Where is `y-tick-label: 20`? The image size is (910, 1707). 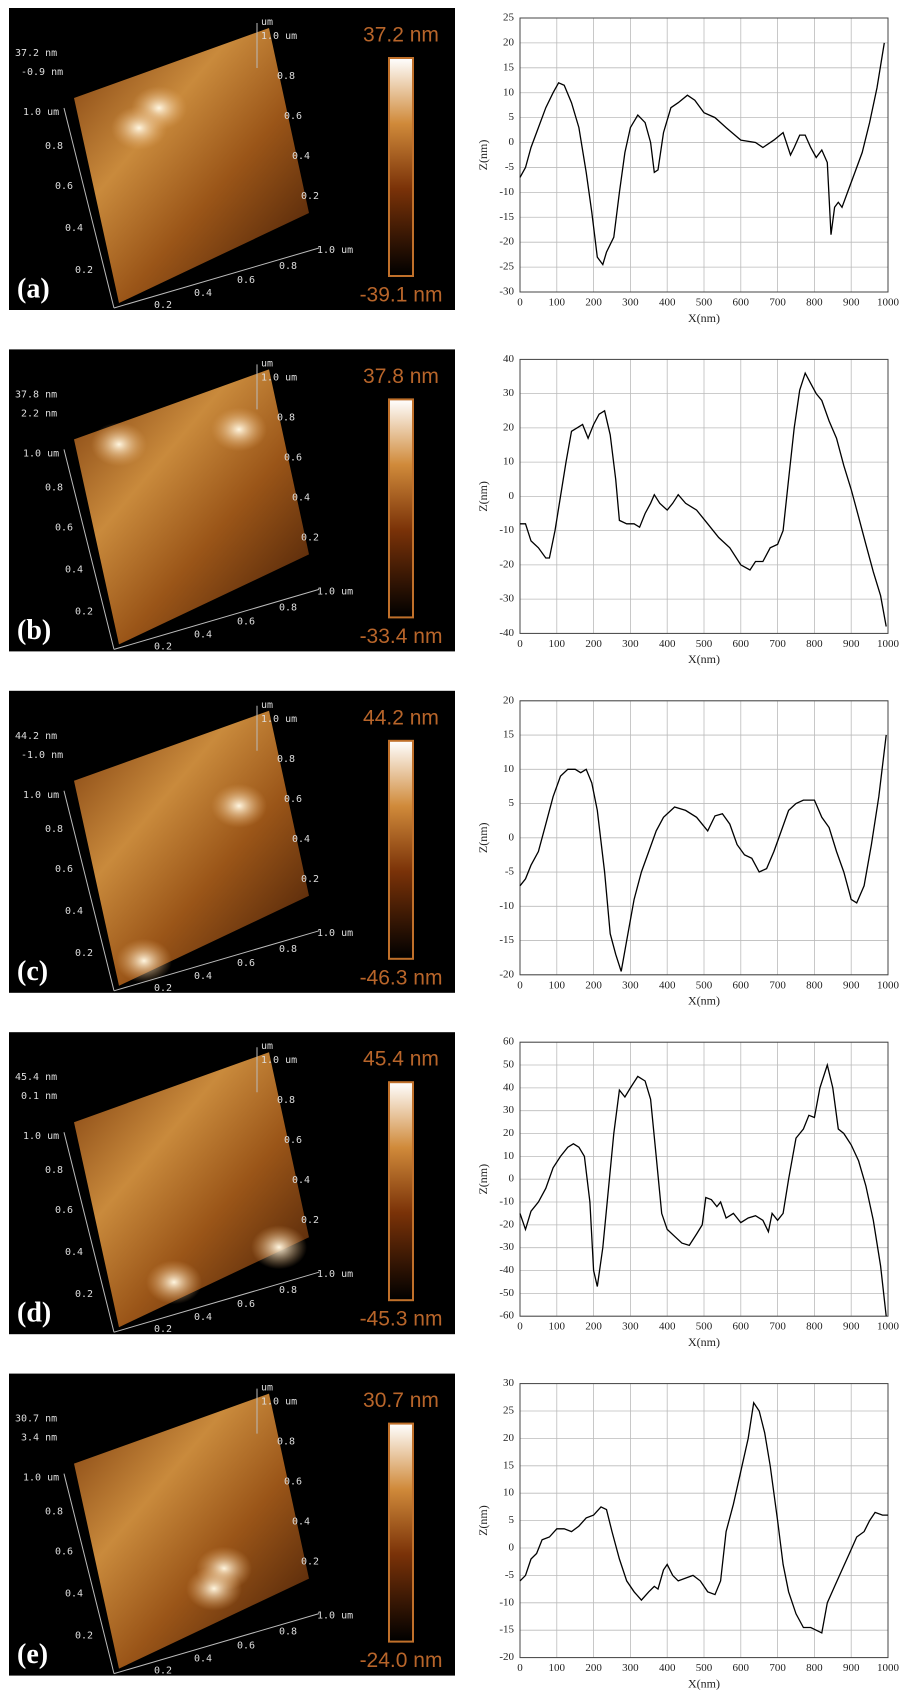
y-tick-label: 20 is located at coordinates (509, 1133).